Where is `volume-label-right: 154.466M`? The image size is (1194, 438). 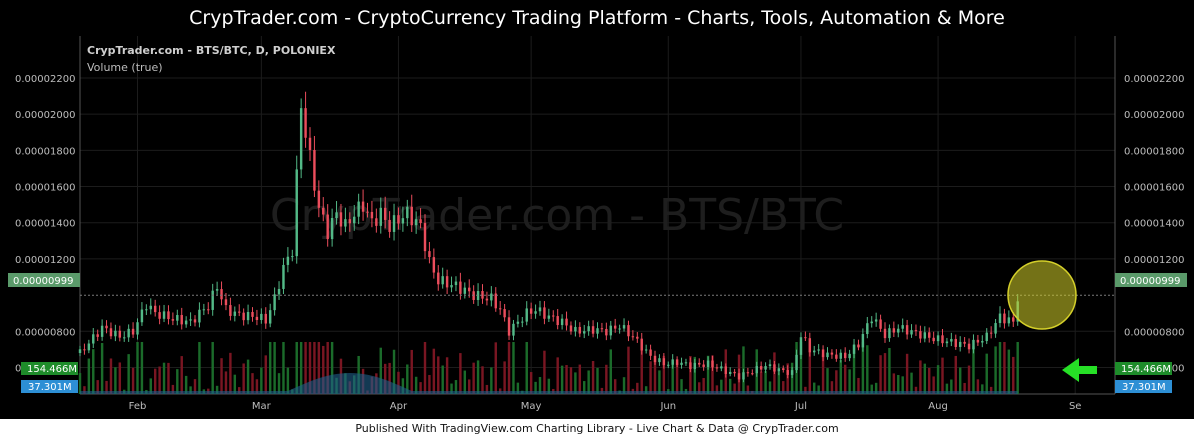 volume-label-right: 154.466M is located at coordinates (1146, 369).